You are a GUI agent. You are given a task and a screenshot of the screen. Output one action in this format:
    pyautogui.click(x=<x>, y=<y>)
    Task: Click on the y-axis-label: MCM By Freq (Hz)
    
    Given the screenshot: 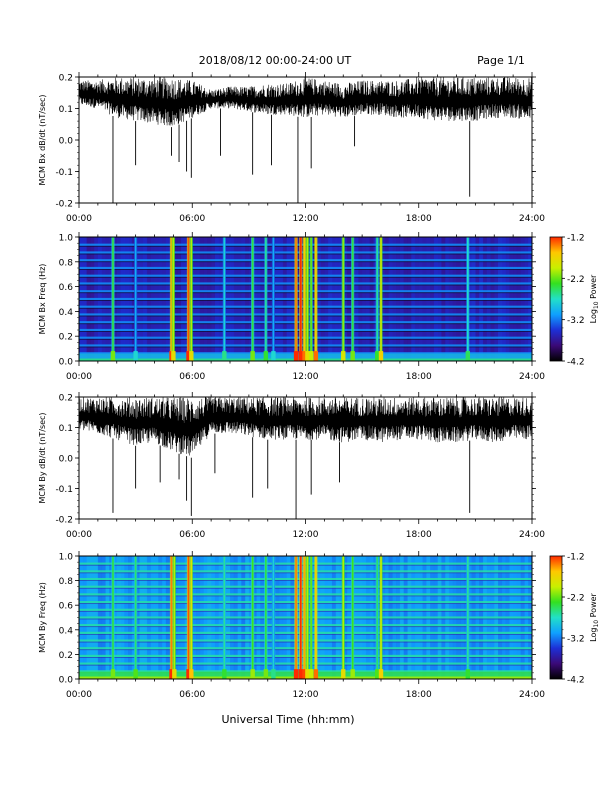 What is the action you would take?
    pyautogui.click(x=42, y=617)
    